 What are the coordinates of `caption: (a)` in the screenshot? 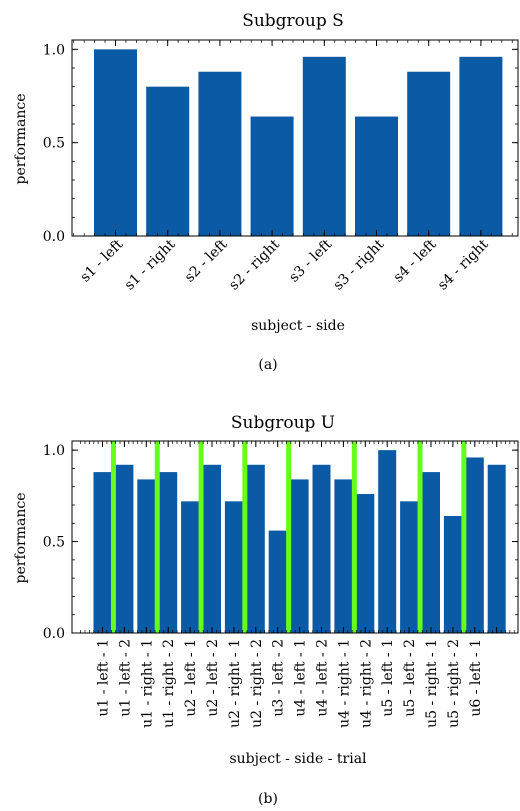 It's located at (267, 365).